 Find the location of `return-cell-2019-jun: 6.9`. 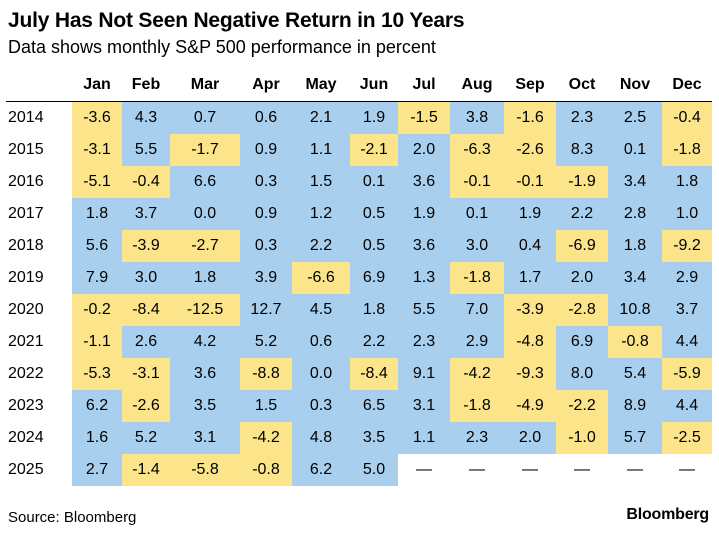

return-cell-2019-jun: 6.9 is located at coordinates (374, 278).